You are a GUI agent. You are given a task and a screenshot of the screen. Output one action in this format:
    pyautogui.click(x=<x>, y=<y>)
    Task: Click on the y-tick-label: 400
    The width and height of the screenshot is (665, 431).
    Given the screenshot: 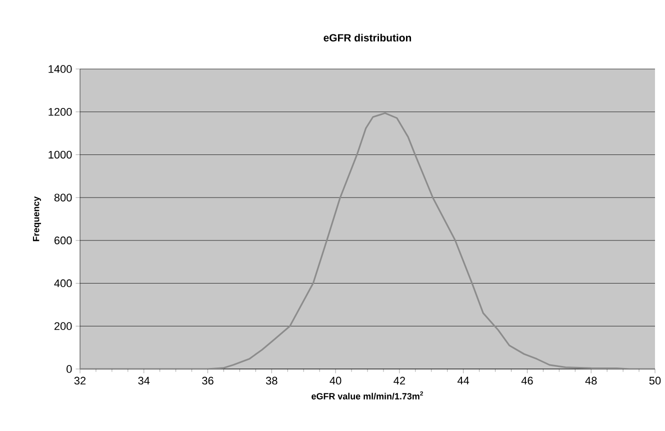 What is the action you would take?
    pyautogui.click(x=63, y=283)
    